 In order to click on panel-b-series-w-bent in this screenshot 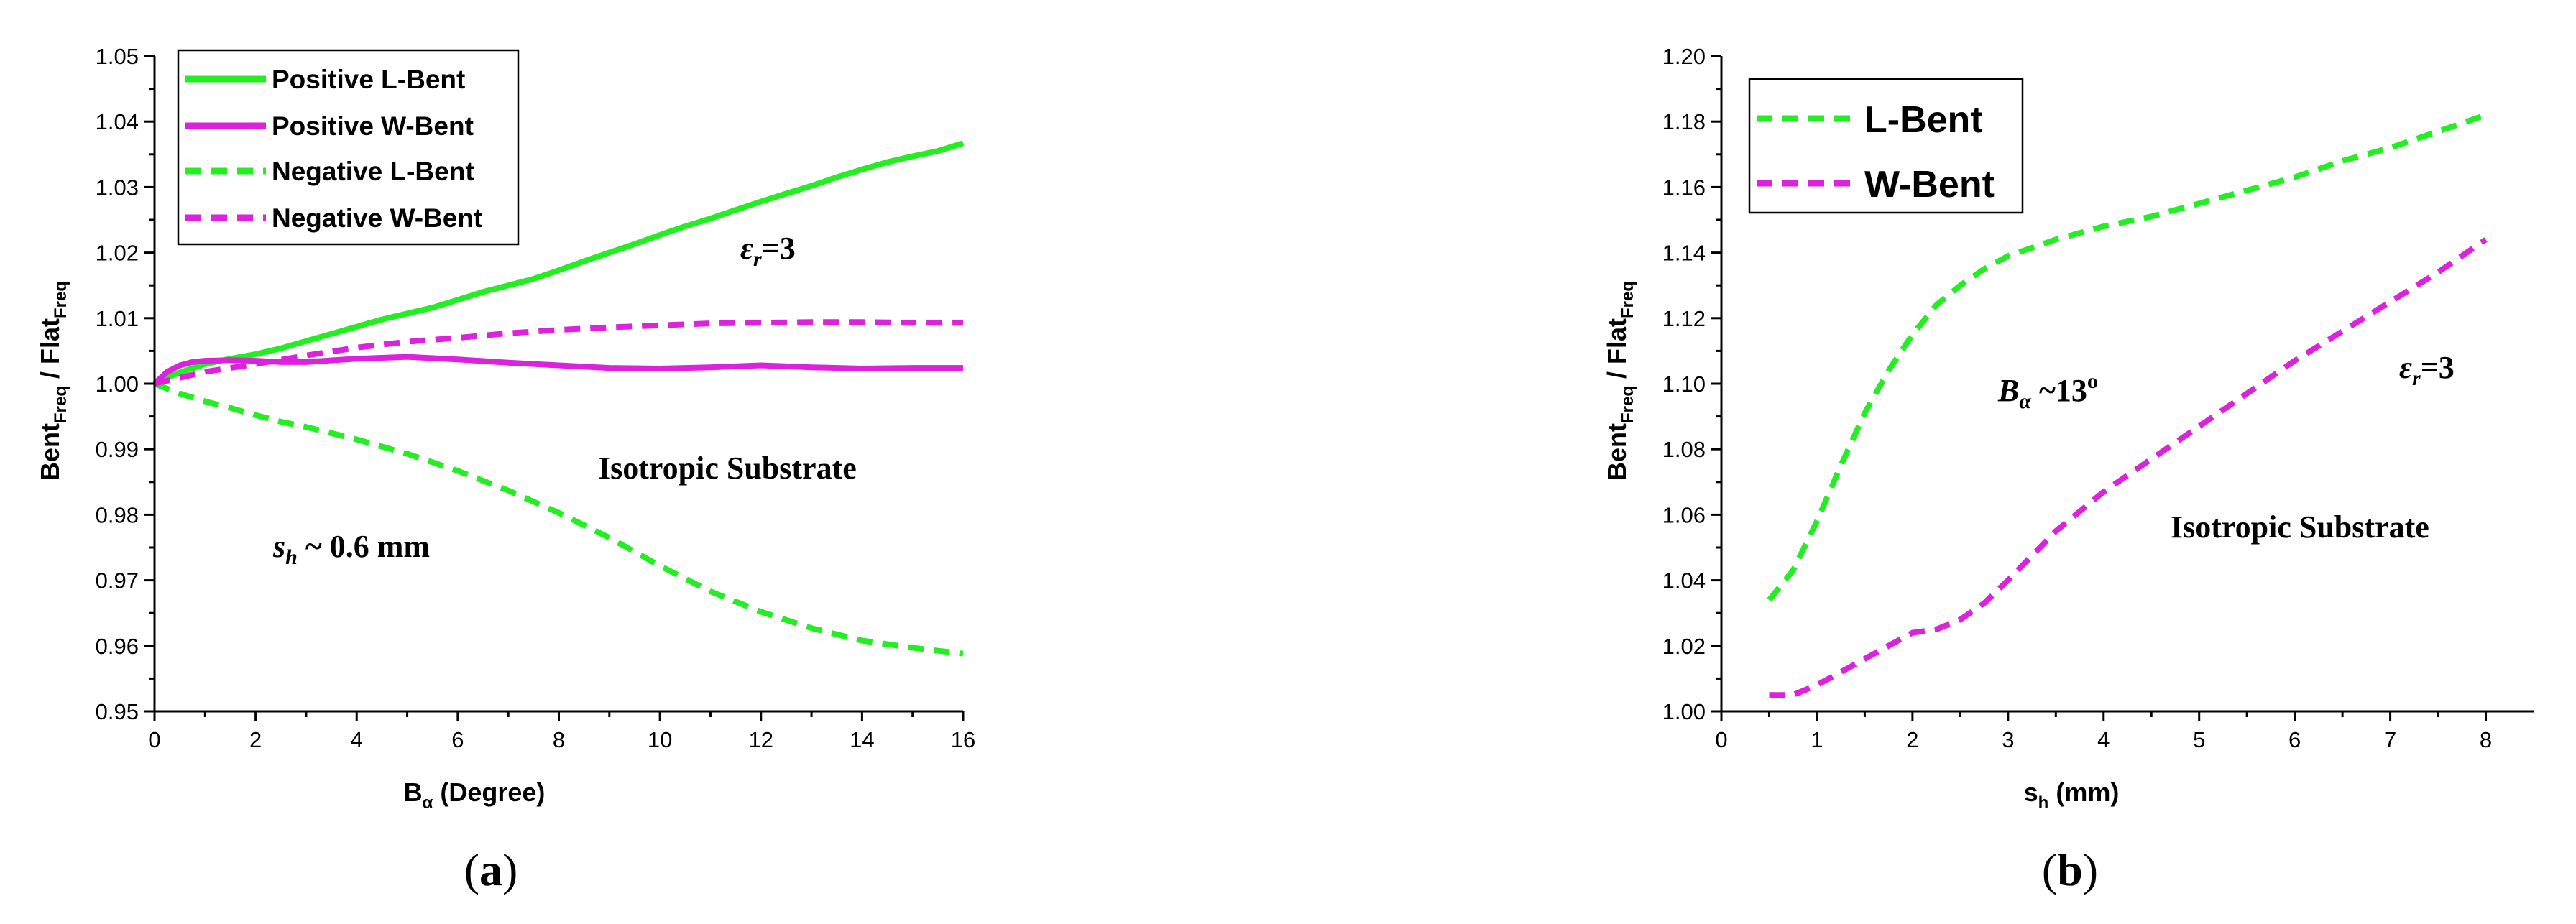, I will do `click(2128, 467)`.